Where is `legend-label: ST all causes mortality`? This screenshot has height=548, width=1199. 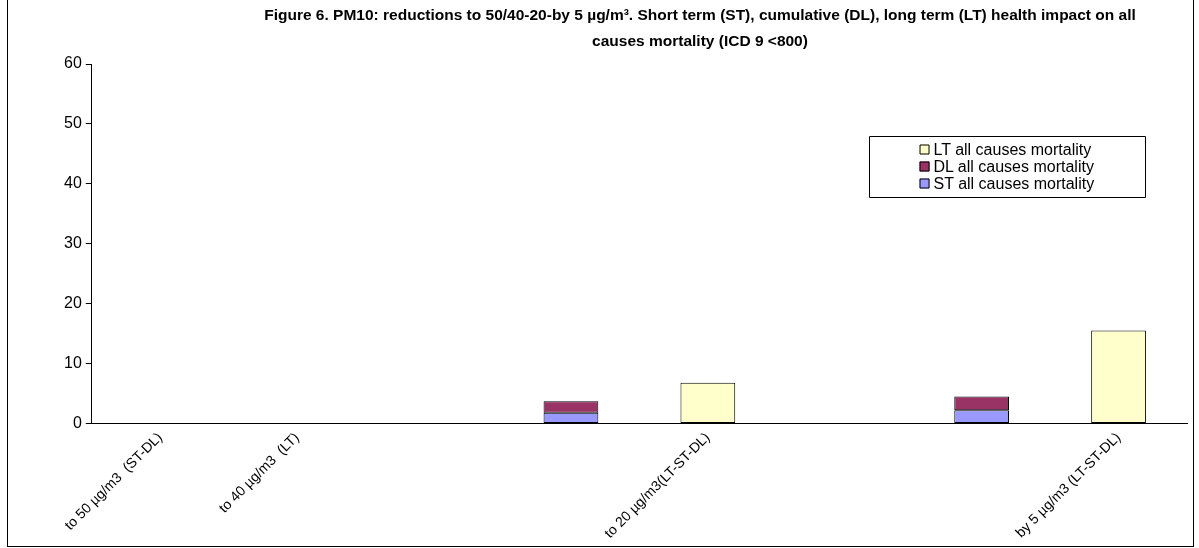
legend-label: ST all causes mortality is located at coordinates (1014, 183).